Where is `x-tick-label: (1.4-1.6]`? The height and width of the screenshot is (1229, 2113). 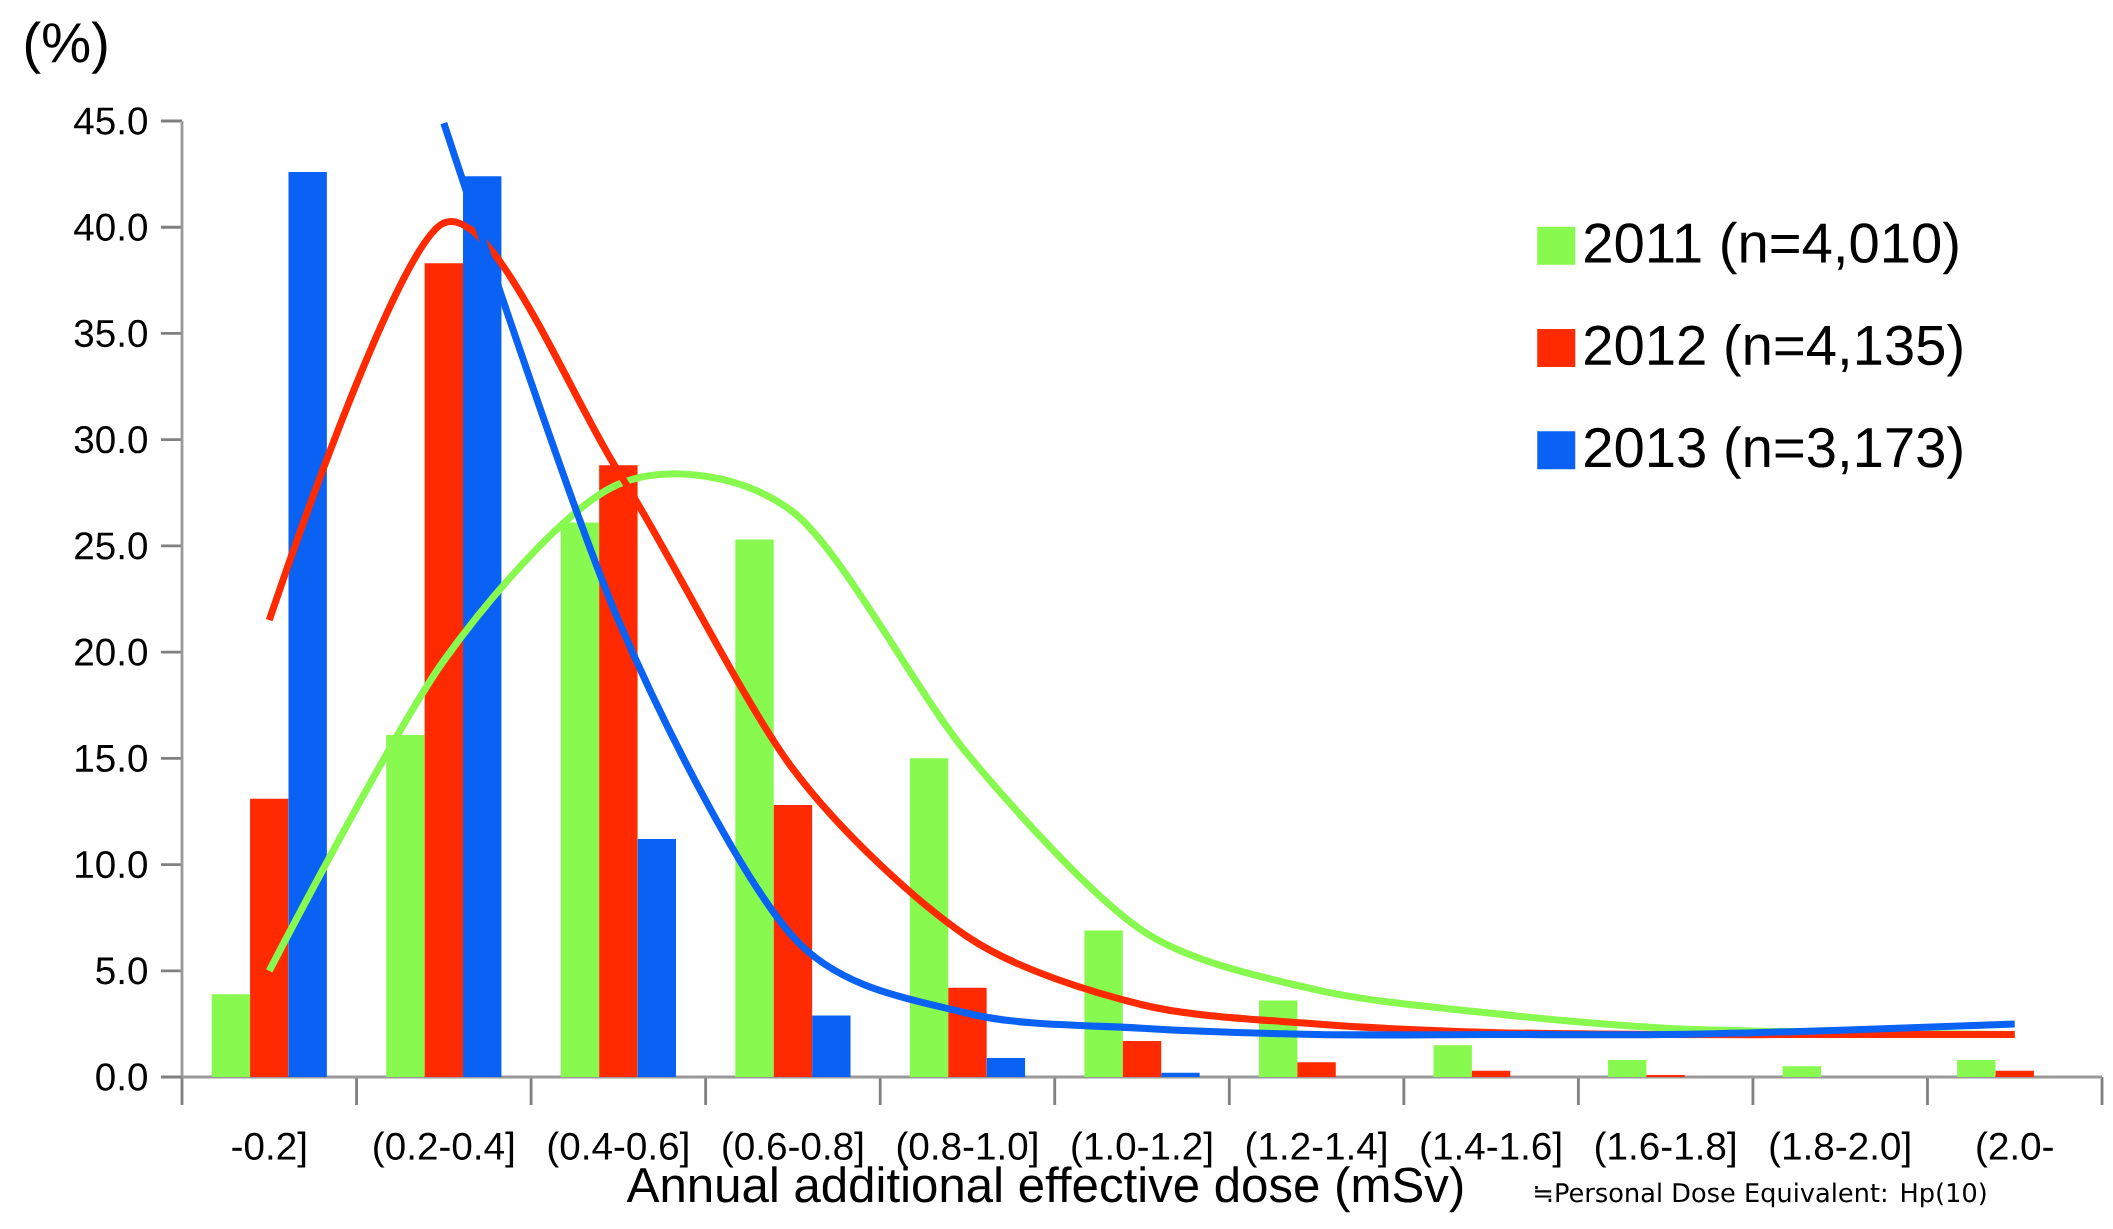
x-tick-label: (1.4-1.6] is located at coordinates (1491, 1149).